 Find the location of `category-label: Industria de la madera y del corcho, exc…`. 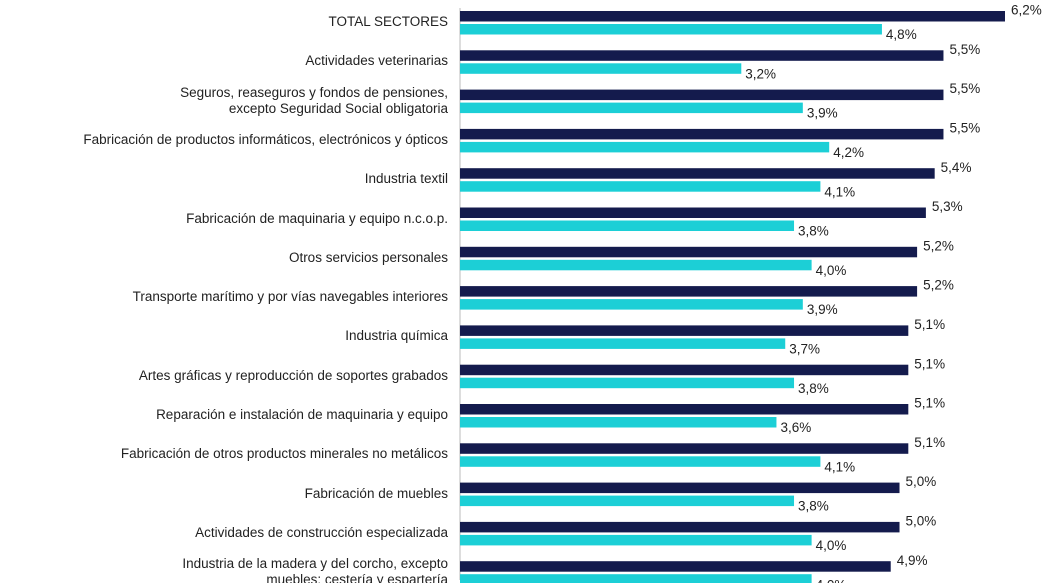

category-label: Industria de la madera y del corcho, exc… is located at coordinates (315, 569).